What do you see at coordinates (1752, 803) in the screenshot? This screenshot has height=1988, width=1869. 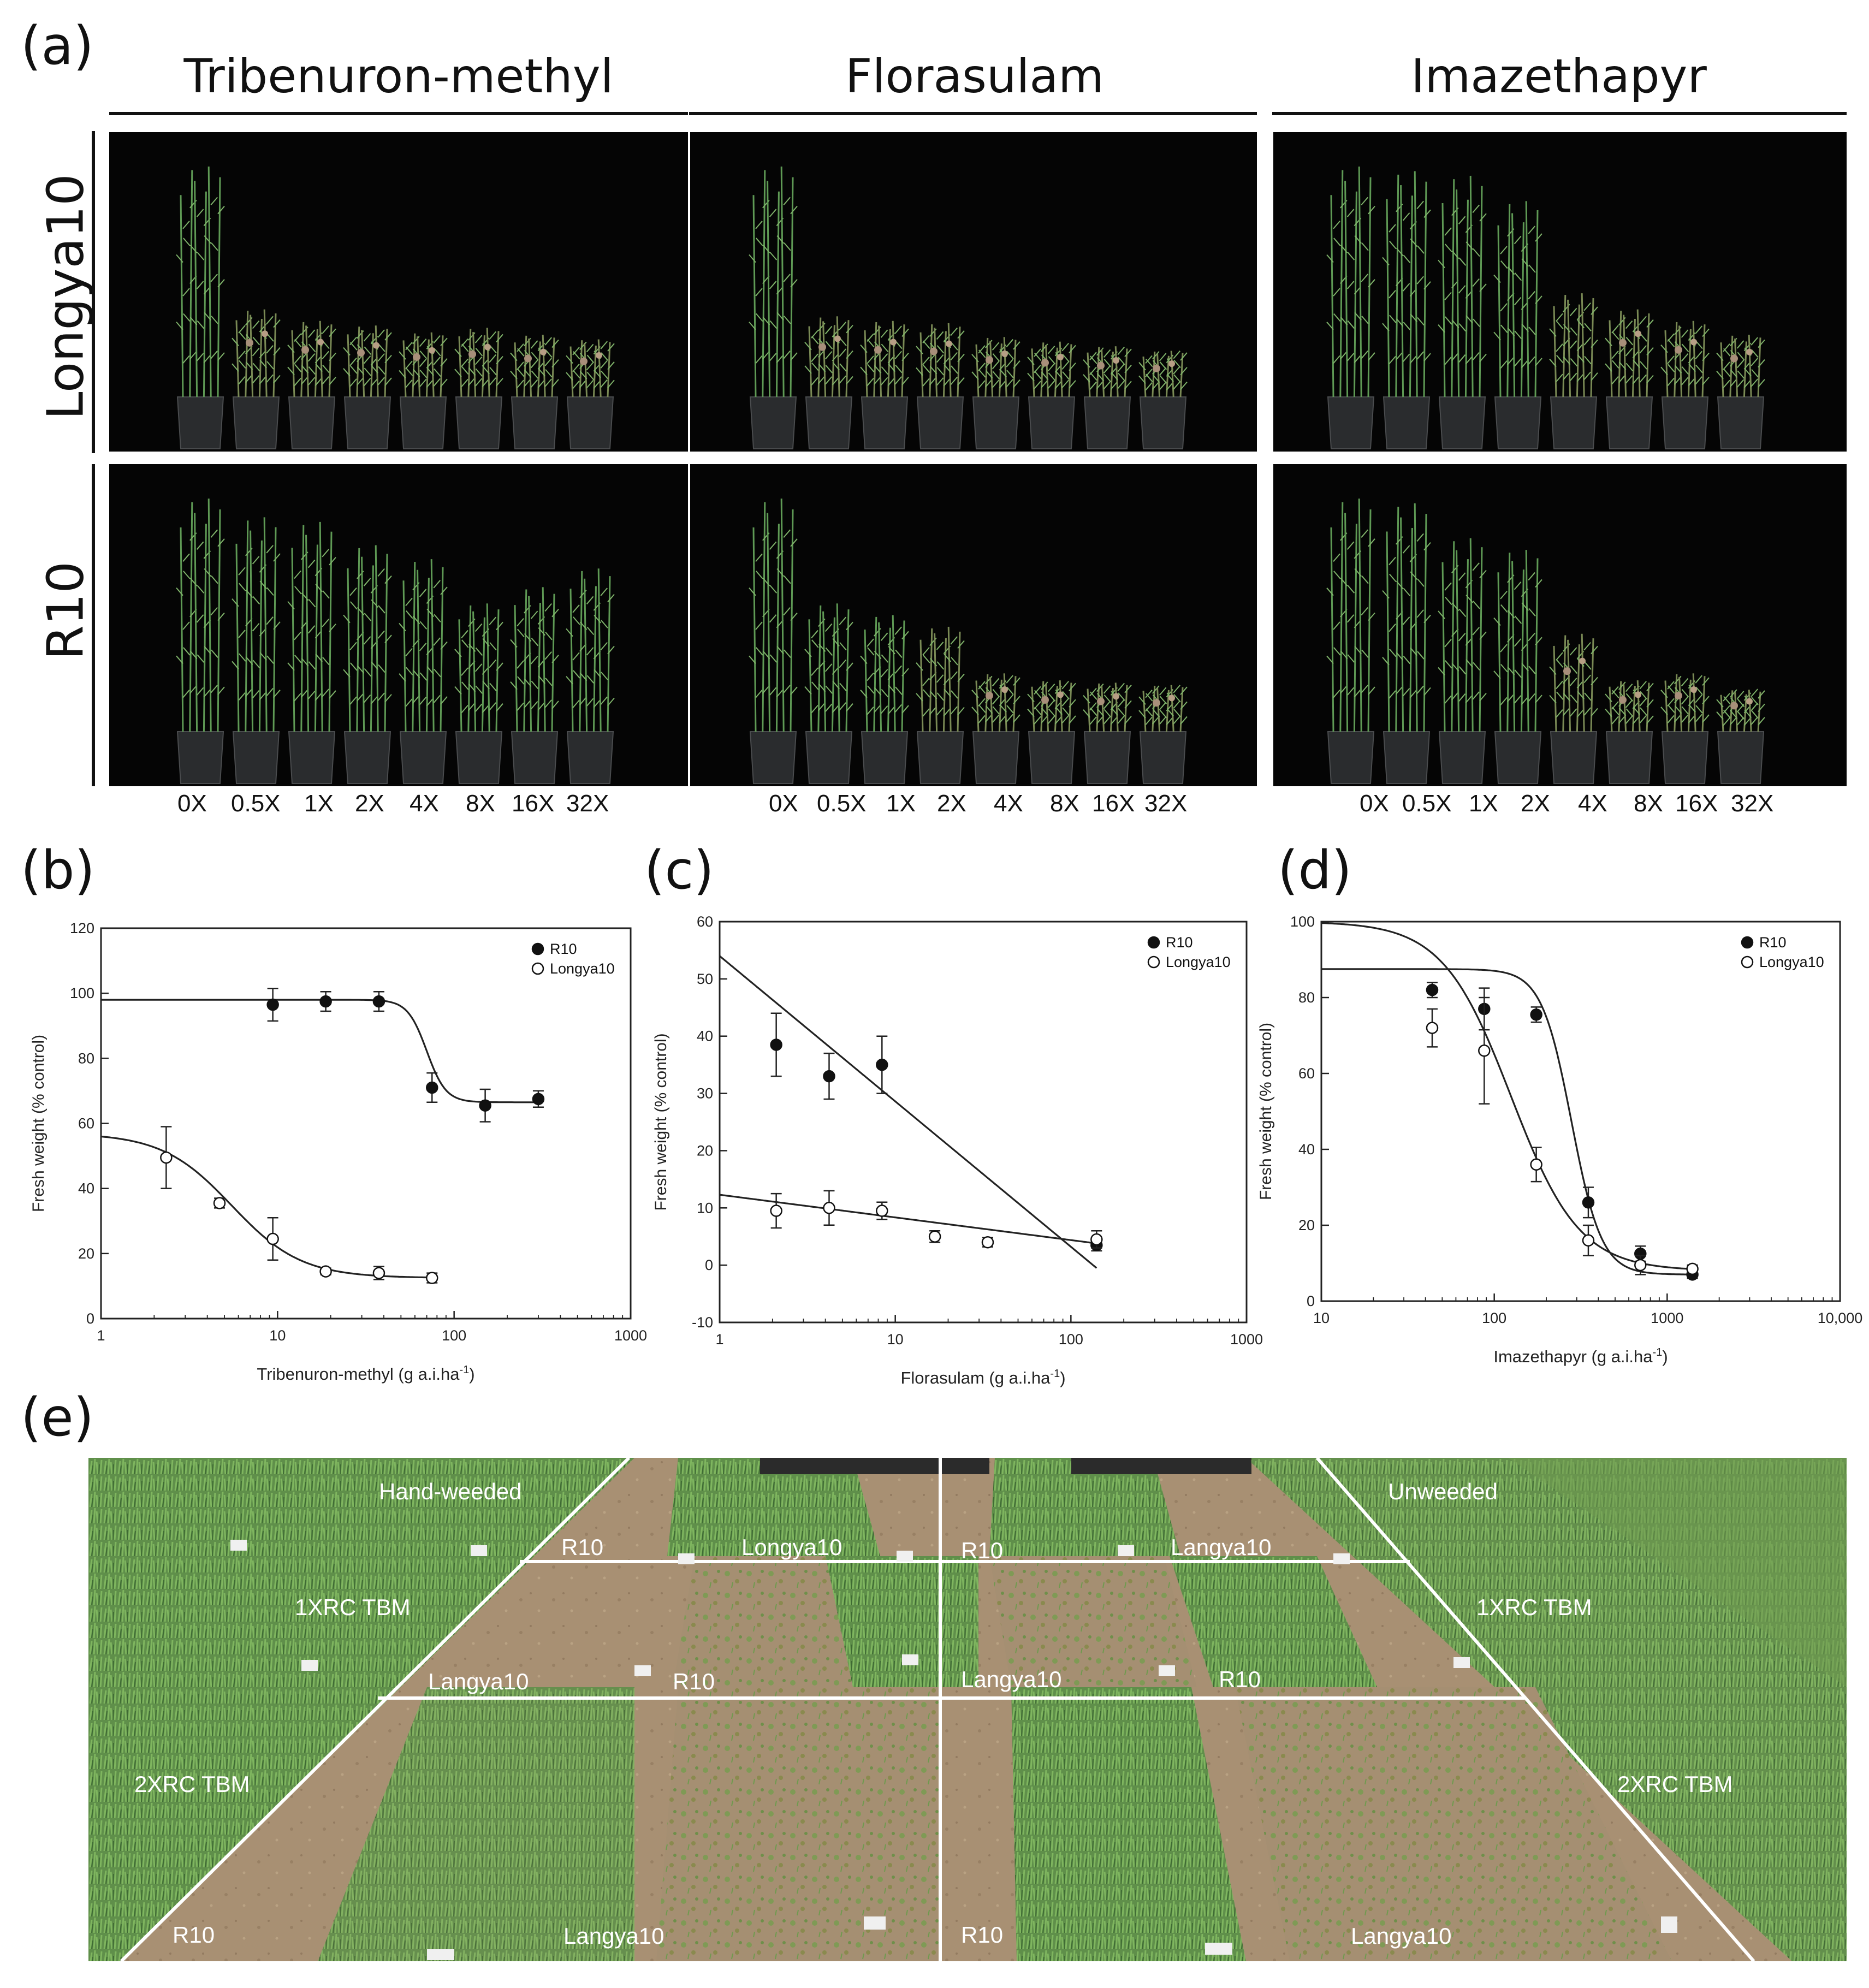 I see `dose-label: 32X` at bounding box center [1752, 803].